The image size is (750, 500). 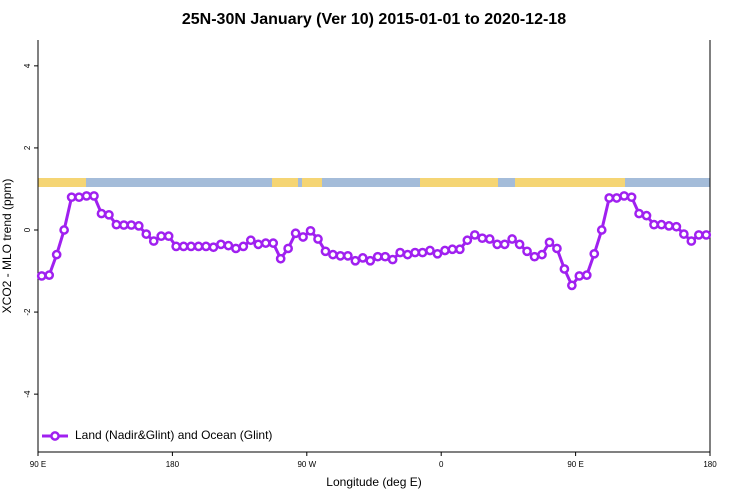 What do you see at coordinates (27, 229) in the screenshot?
I see `y-tick-label: 0` at bounding box center [27, 229].